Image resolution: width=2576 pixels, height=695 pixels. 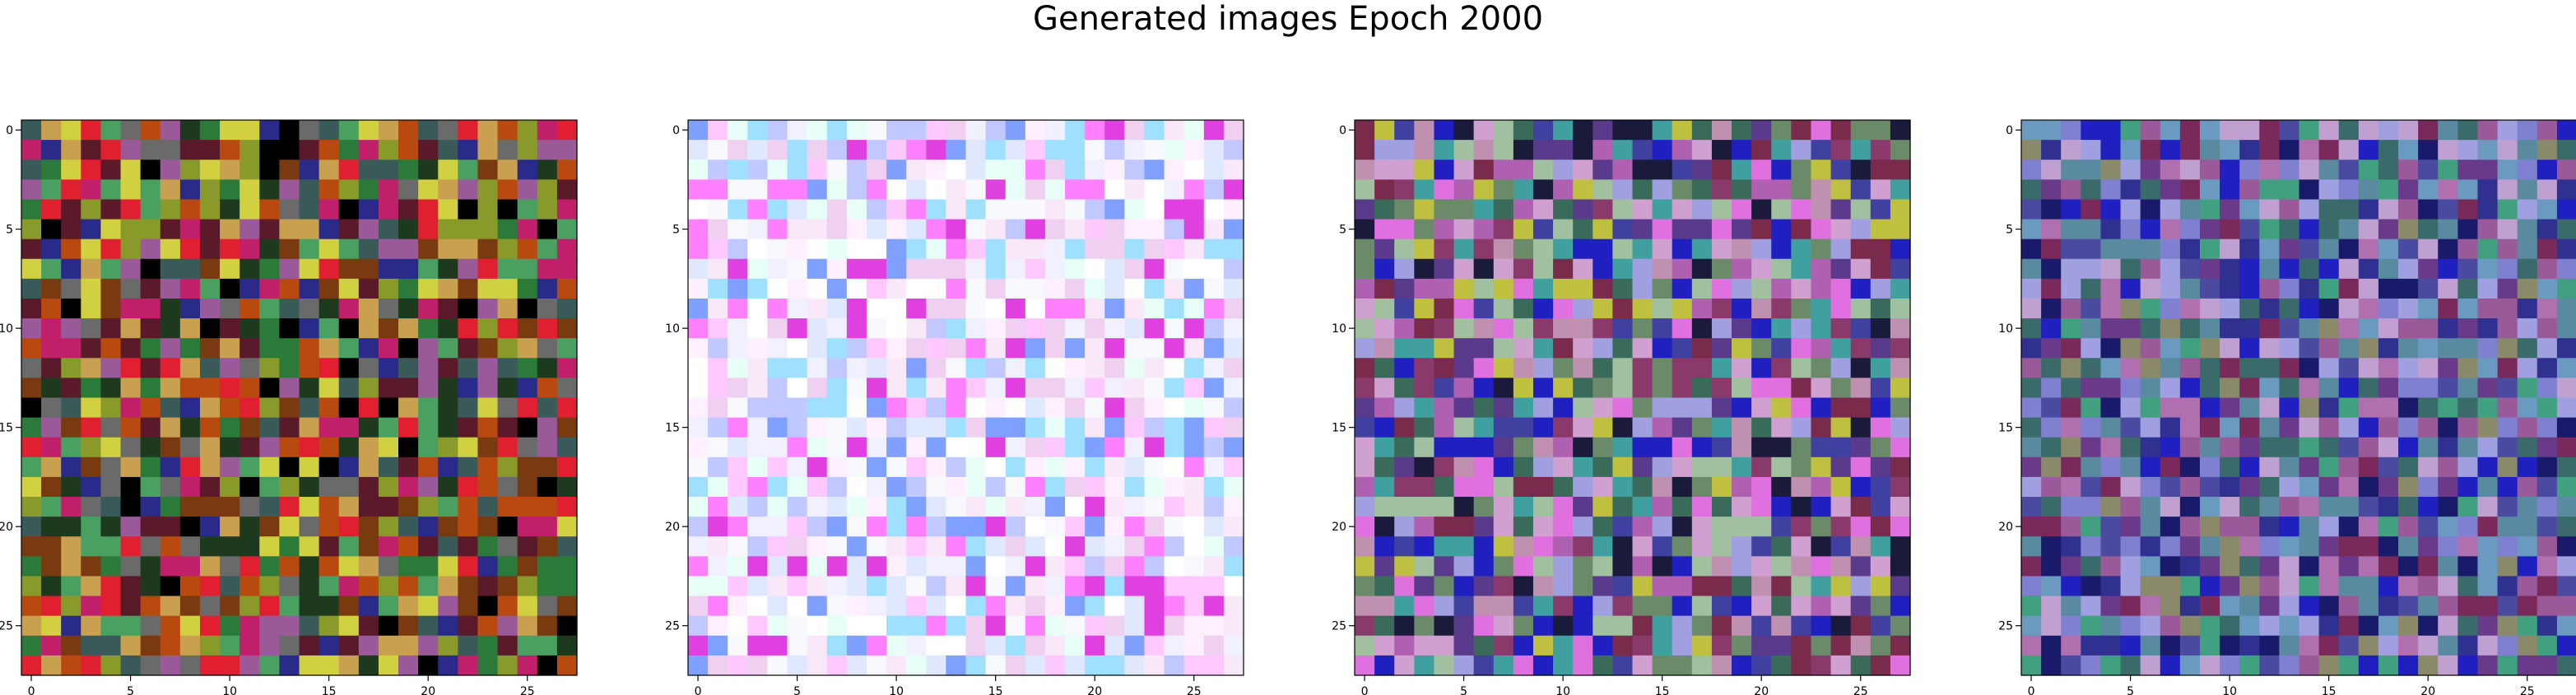 What do you see at coordinates (6, 527) in the screenshot?
I see `y-tick-label: 20` at bounding box center [6, 527].